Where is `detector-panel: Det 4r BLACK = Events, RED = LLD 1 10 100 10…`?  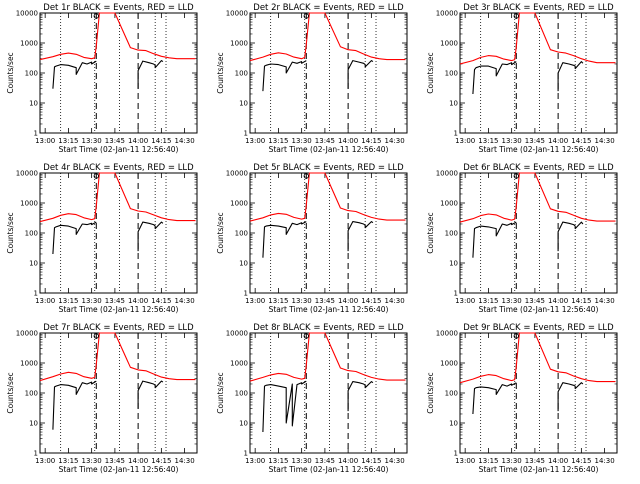
detector-panel: Det 4r BLACK = Events, RED = LLD 1 10 100 10… is located at coordinates (102, 238).